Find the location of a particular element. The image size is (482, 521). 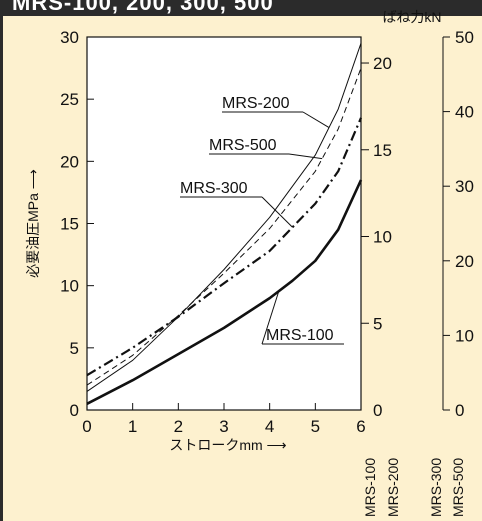

y-tick-label: 10 is located at coordinates (69, 286).